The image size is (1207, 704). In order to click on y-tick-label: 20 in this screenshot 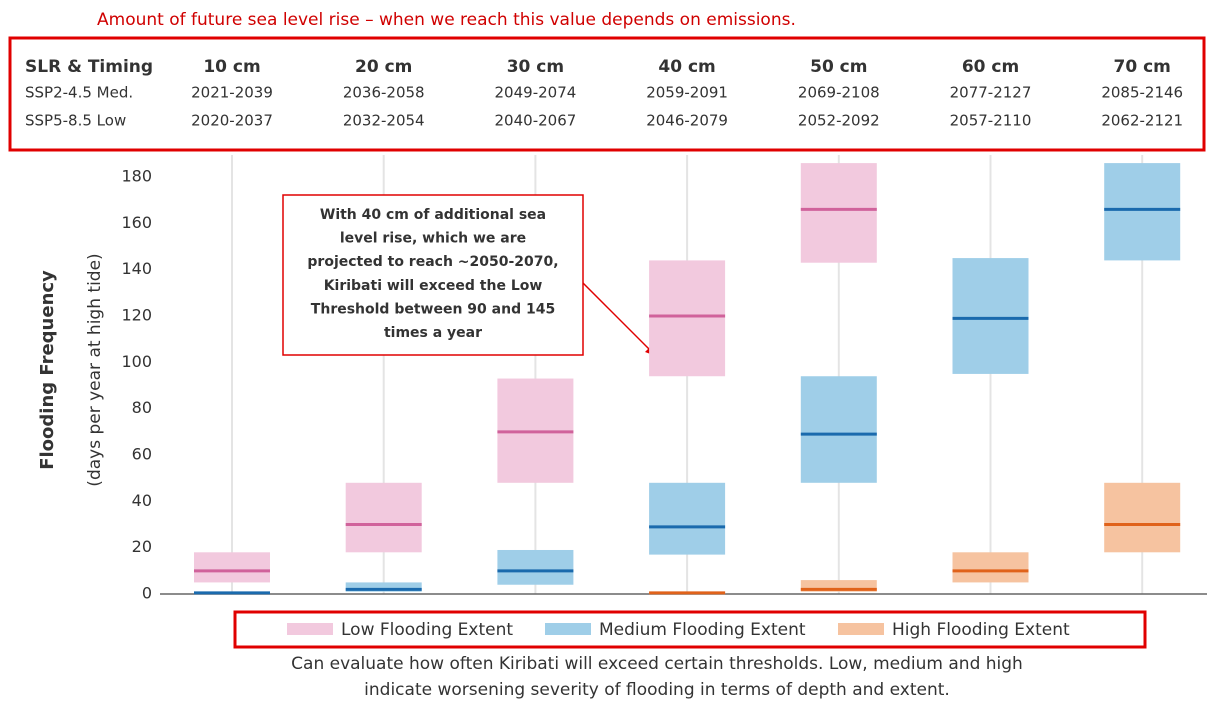, I will do `click(142, 546)`.